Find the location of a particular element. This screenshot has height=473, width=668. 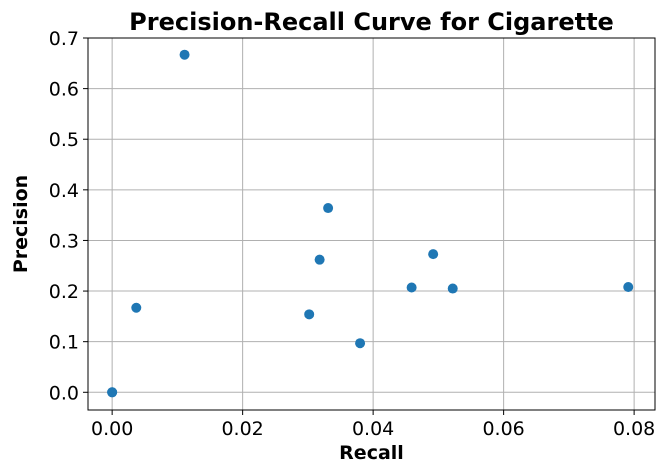

y-tick-label: 0.3 is located at coordinates (64, 241).